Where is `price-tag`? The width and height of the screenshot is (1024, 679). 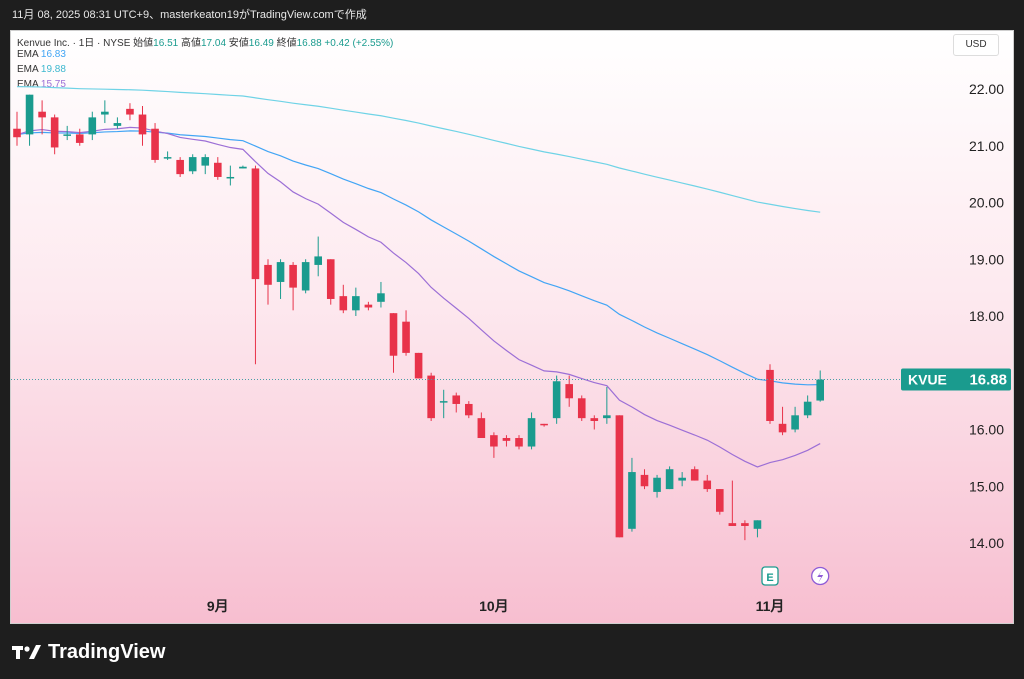 price-tag is located at coordinates (956, 379).